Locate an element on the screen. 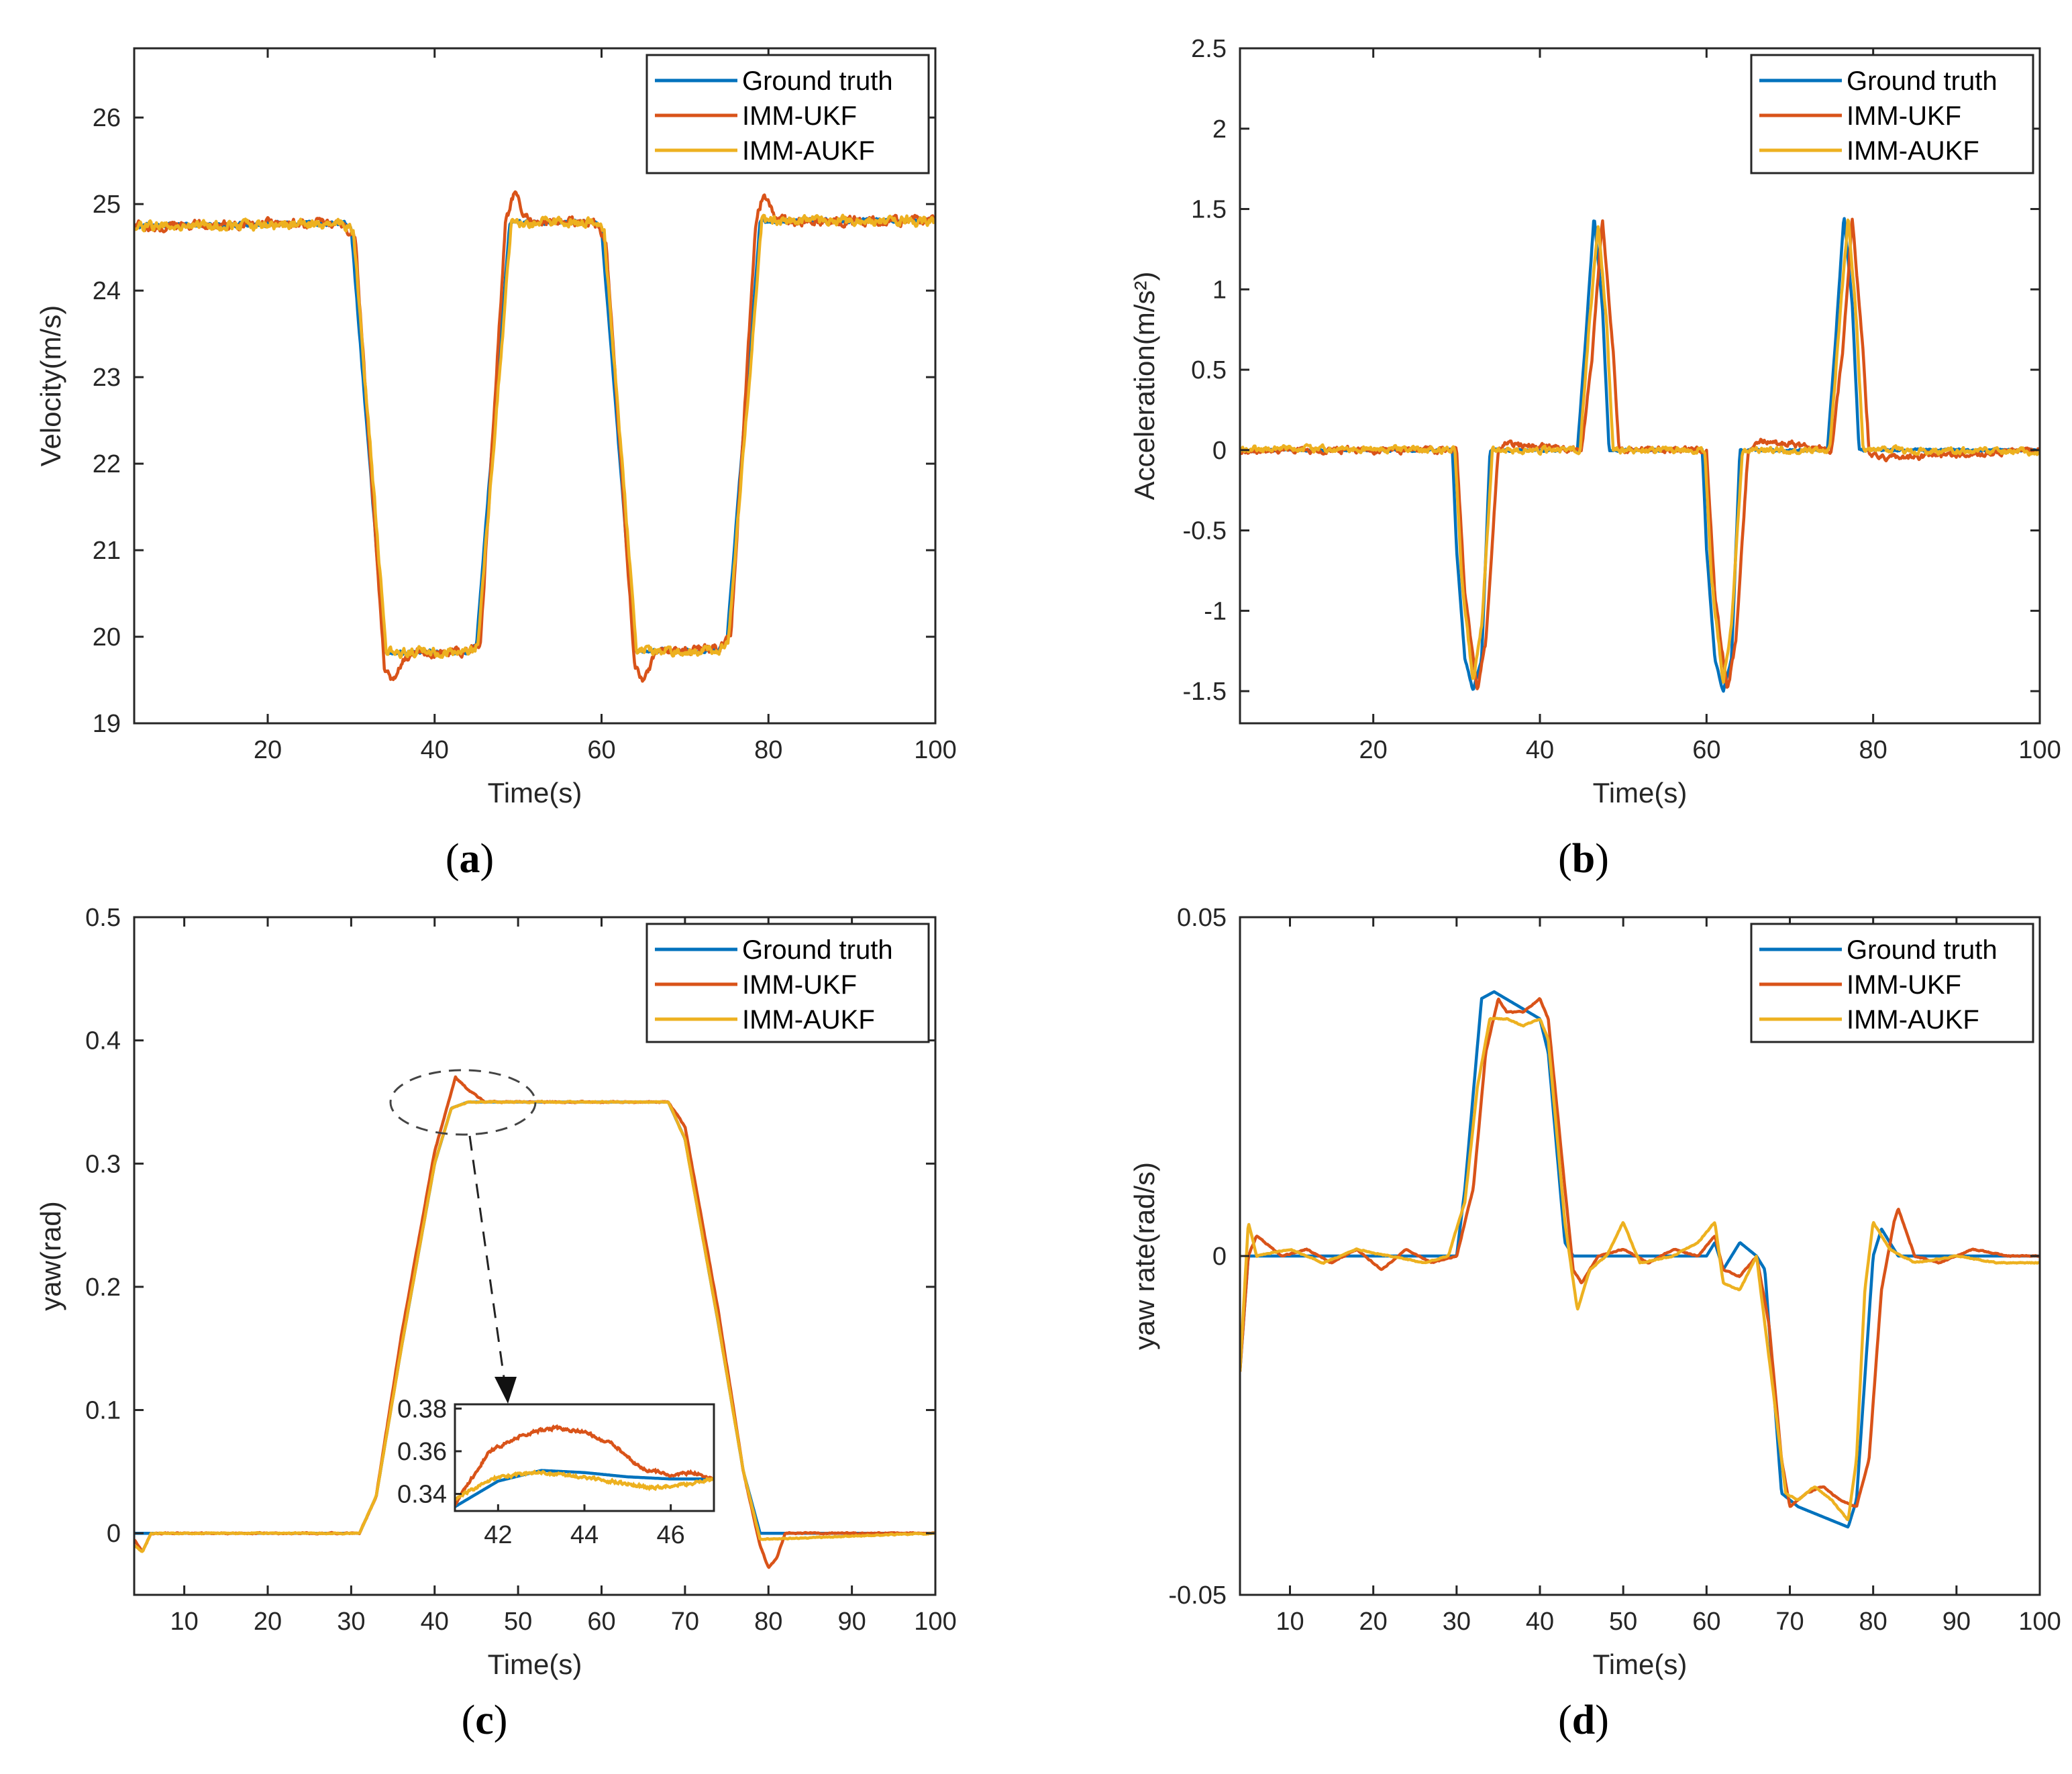  x-tick-label: 70 is located at coordinates (1789, 1622).